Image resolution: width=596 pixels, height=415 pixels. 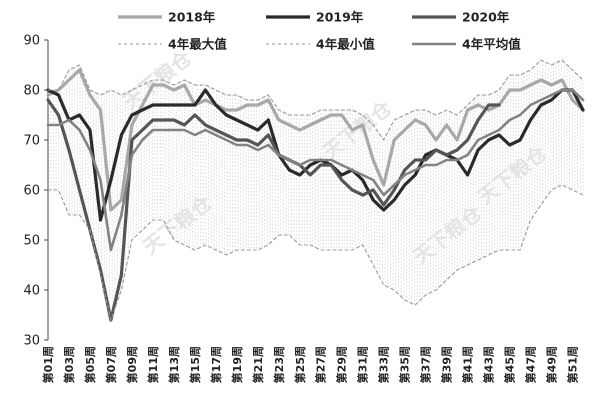 I want to click on x-tick-label: 第21周, so click(x=258, y=364).